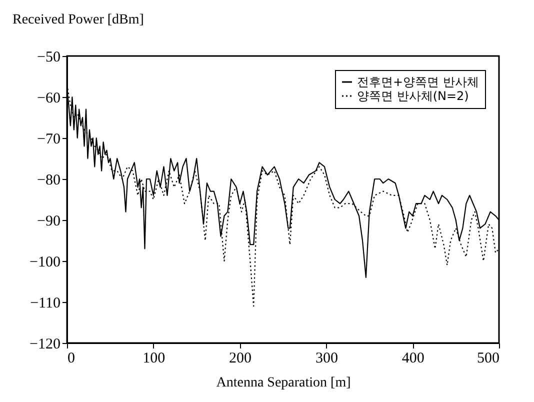 The height and width of the screenshot is (402, 534). What do you see at coordinates (488, 358) in the screenshot?
I see `x-tick-label: 500` at bounding box center [488, 358].